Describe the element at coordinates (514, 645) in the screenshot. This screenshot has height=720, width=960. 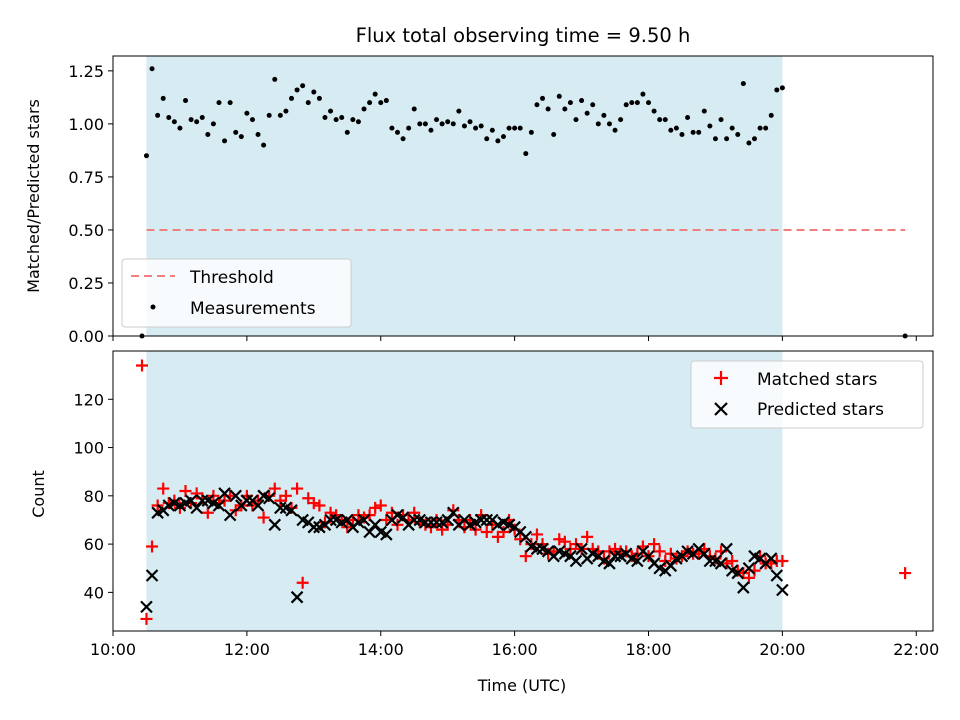
I see `bottom-x-axis-ticks: 10:00 12:00 14:00 16:00 18:00 20:00 22:00` at that location.